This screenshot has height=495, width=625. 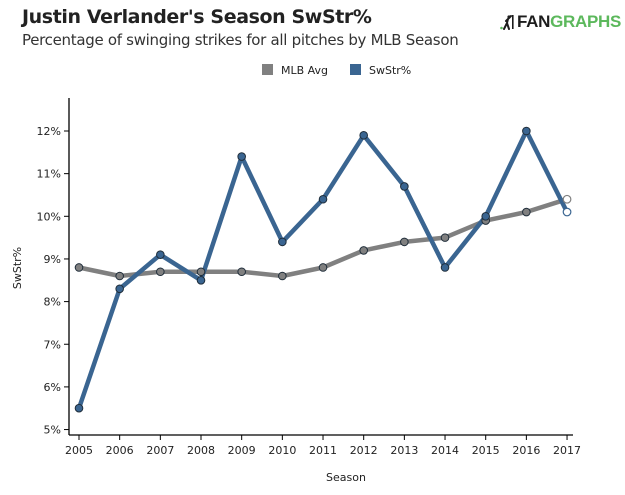 I want to click on legend-swatch-swstr, so click(x=355, y=69).